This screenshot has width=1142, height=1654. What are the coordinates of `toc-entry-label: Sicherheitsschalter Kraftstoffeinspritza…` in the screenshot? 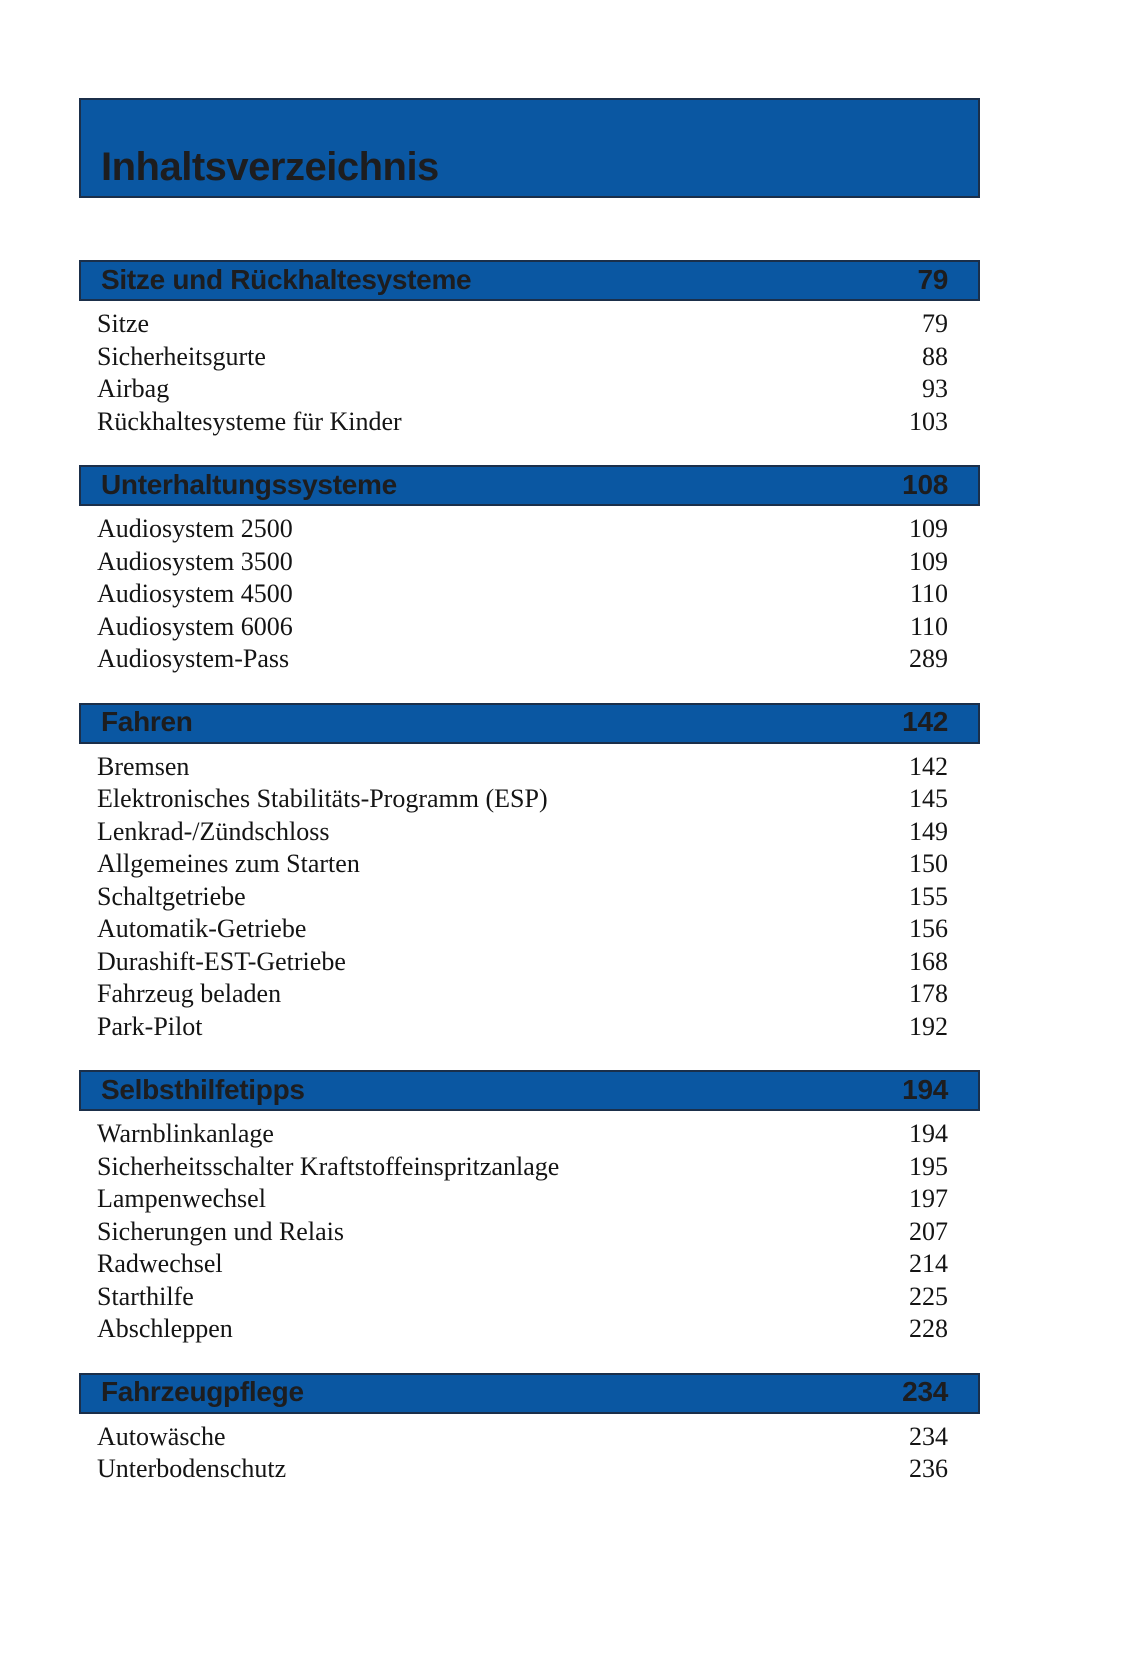 It's located at (328, 1166).